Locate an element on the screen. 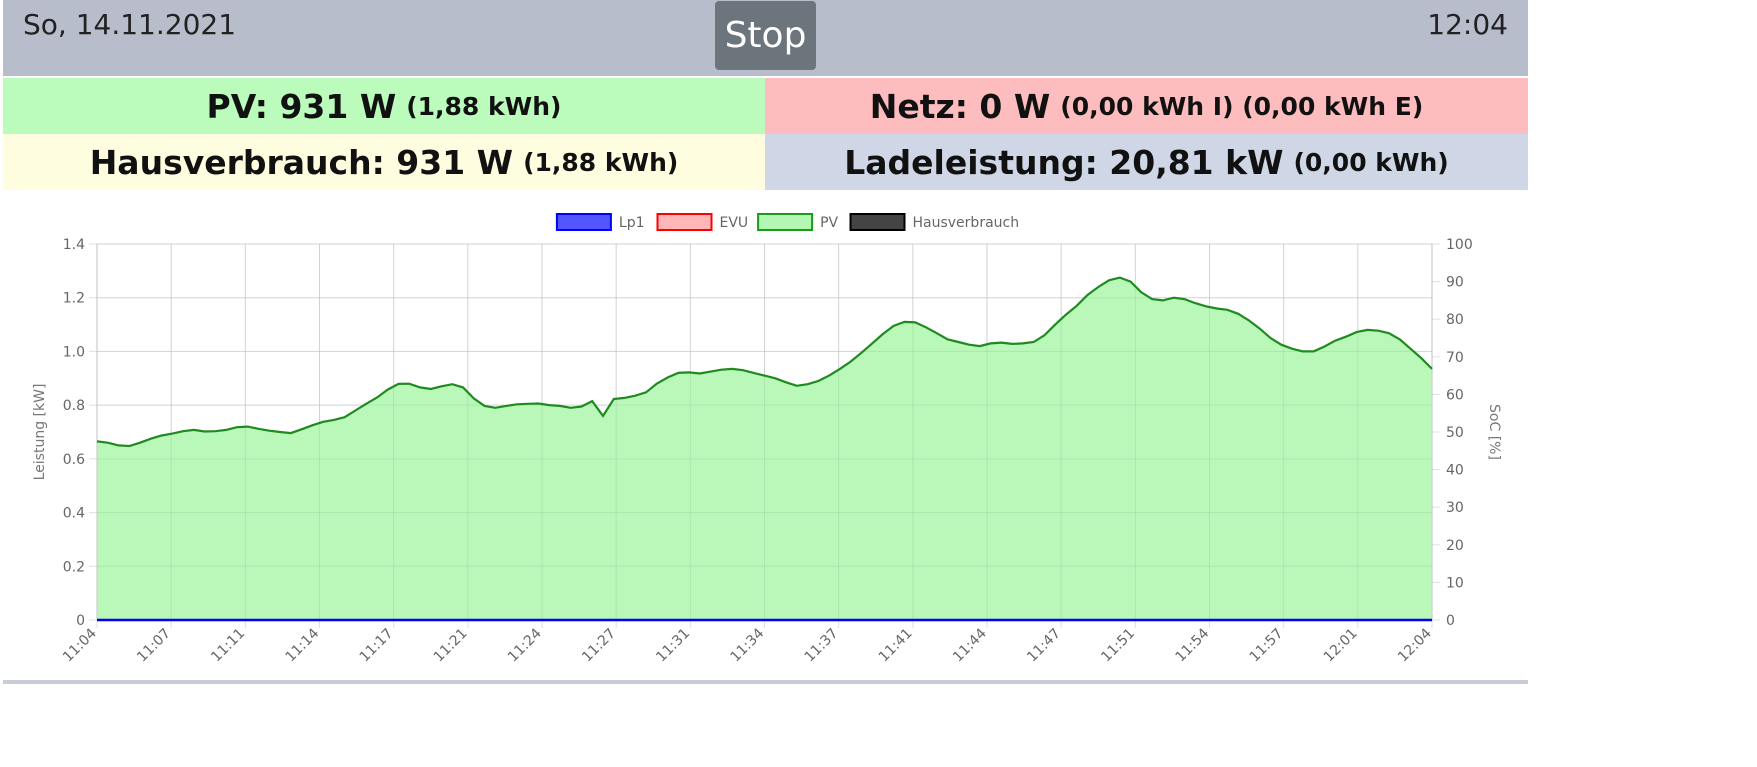 The width and height of the screenshot is (1757, 767). stop-button: Stop is located at coordinates (765, 35).